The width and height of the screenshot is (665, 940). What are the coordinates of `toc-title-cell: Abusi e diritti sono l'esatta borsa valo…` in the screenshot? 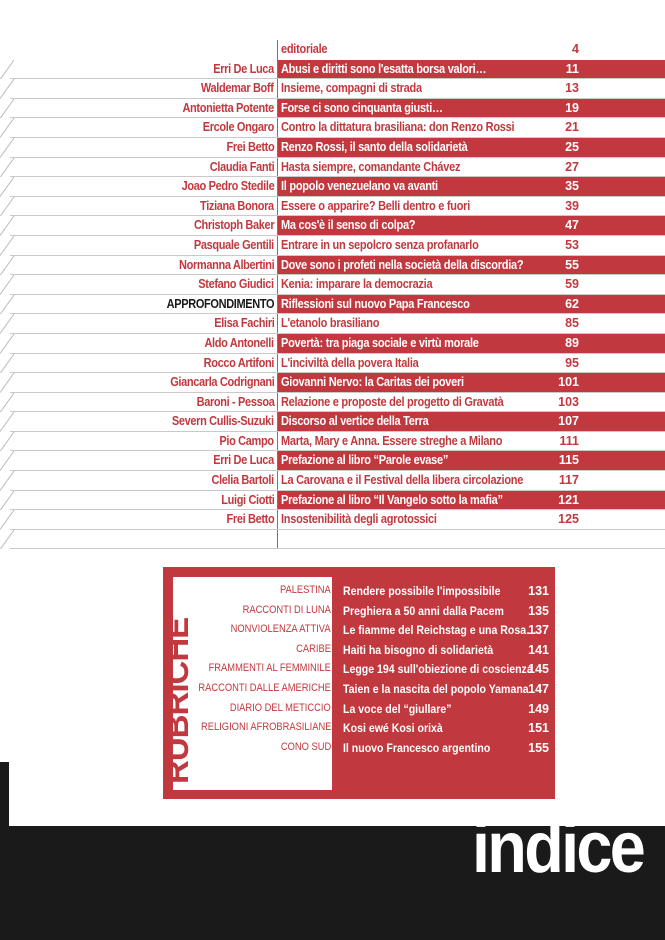 It's located at (471, 69).